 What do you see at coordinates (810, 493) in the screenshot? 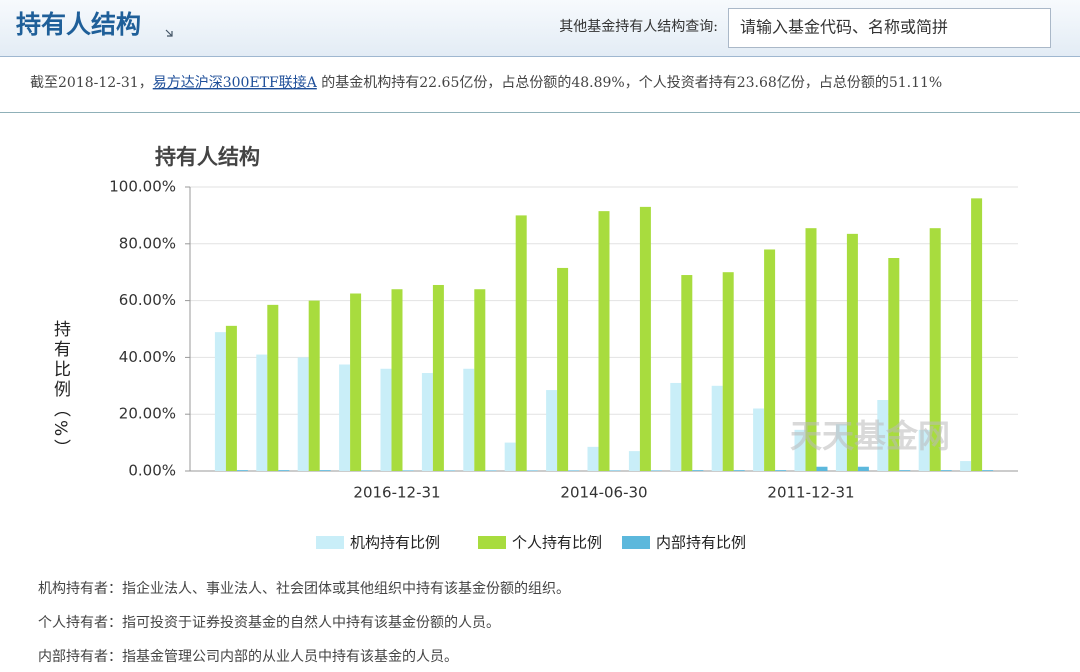
I see `x-tick-label: 2011-12-31` at bounding box center [810, 493].